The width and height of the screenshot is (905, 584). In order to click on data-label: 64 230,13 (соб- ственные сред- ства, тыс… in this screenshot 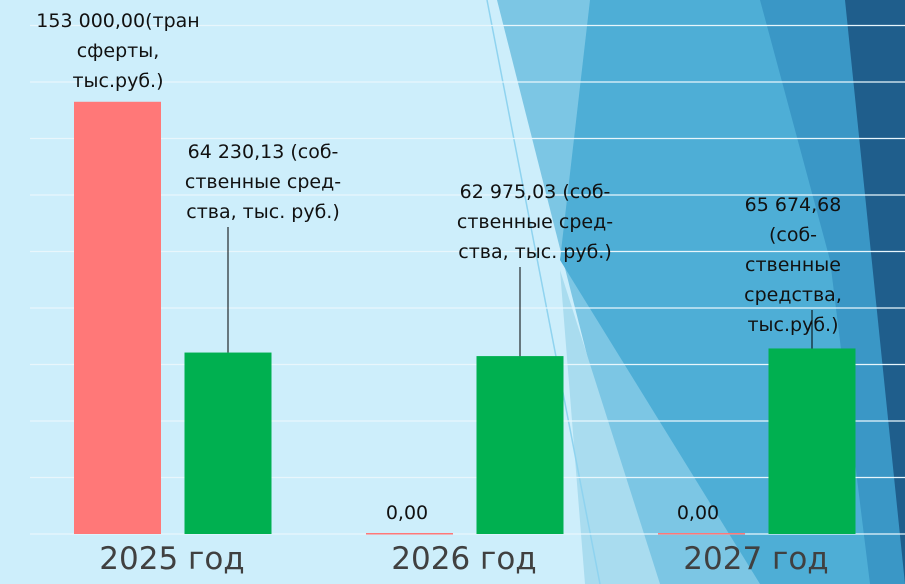, I will do `click(263, 182)`.